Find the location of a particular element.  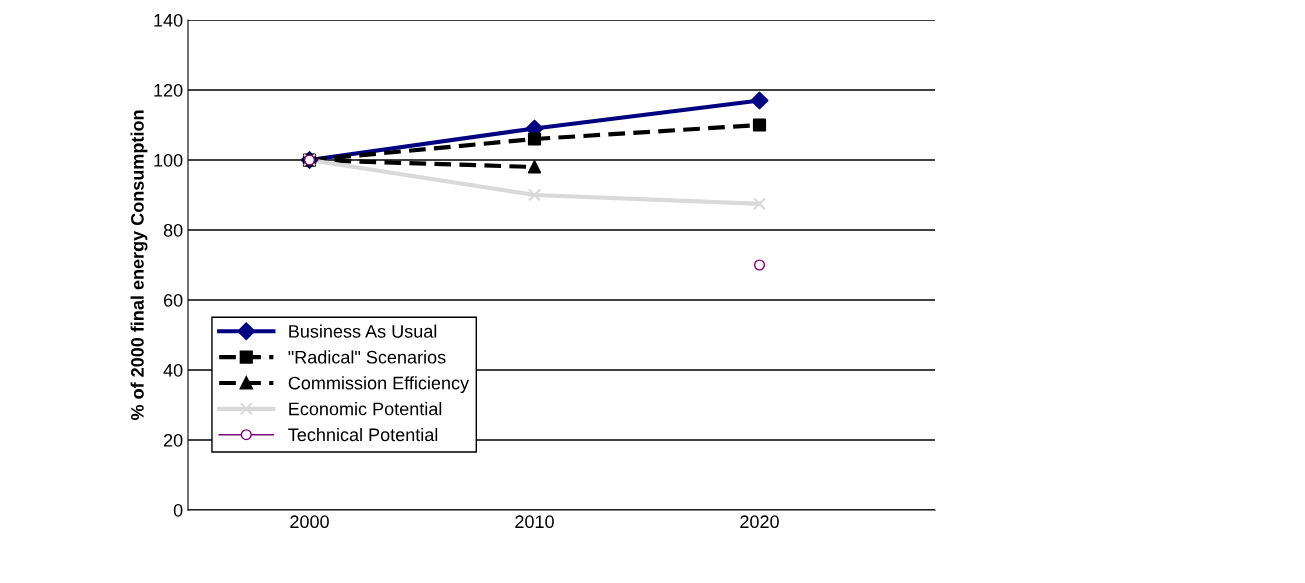

x-tick-label: 2010 is located at coordinates (534, 522).